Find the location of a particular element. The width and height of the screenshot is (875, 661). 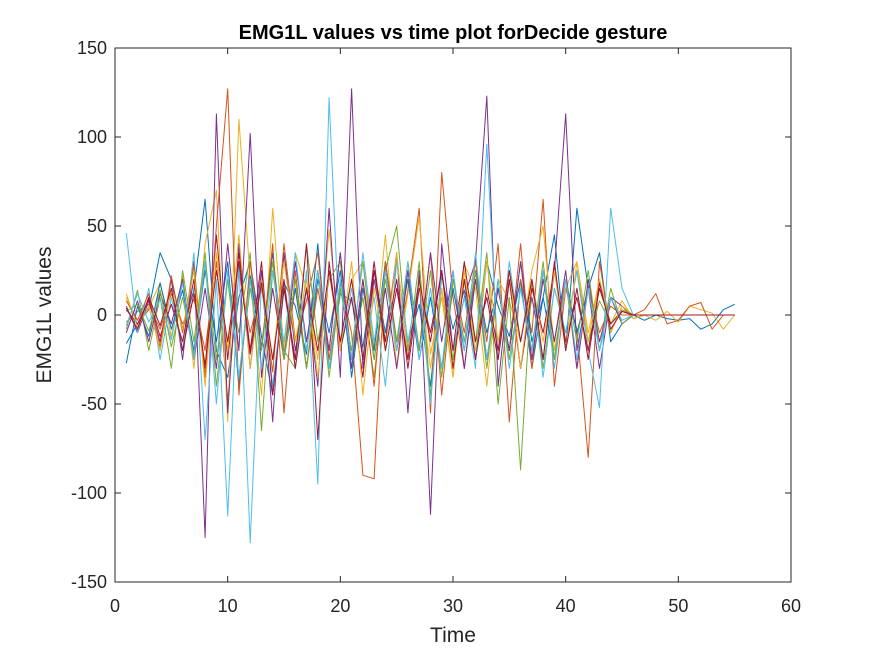

x-tick-label: 60 is located at coordinates (791, 606).